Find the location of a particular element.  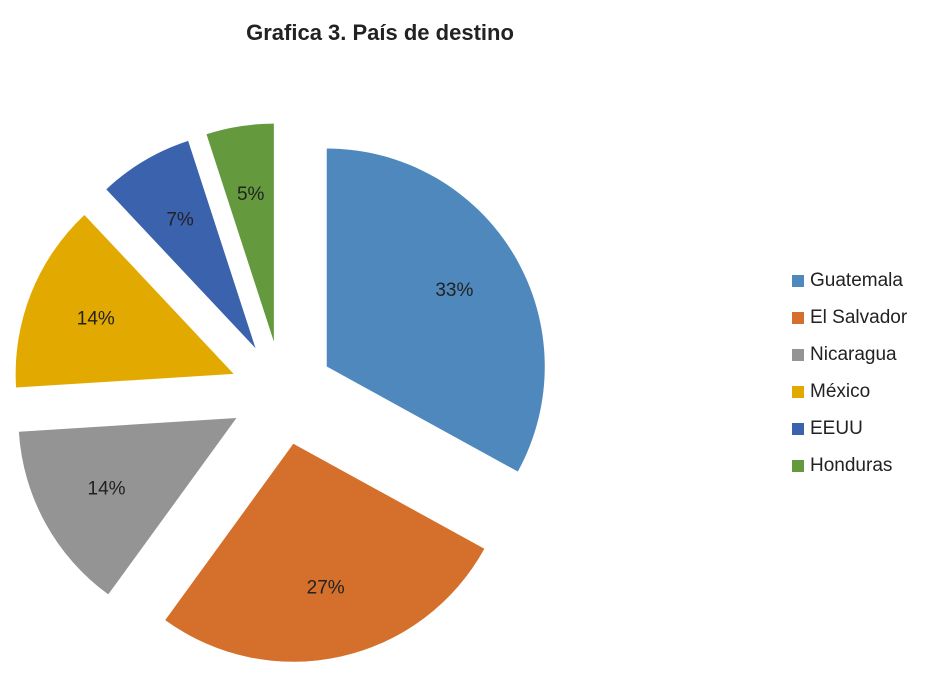

data-label: 27% is located at coordinates (326, 587).